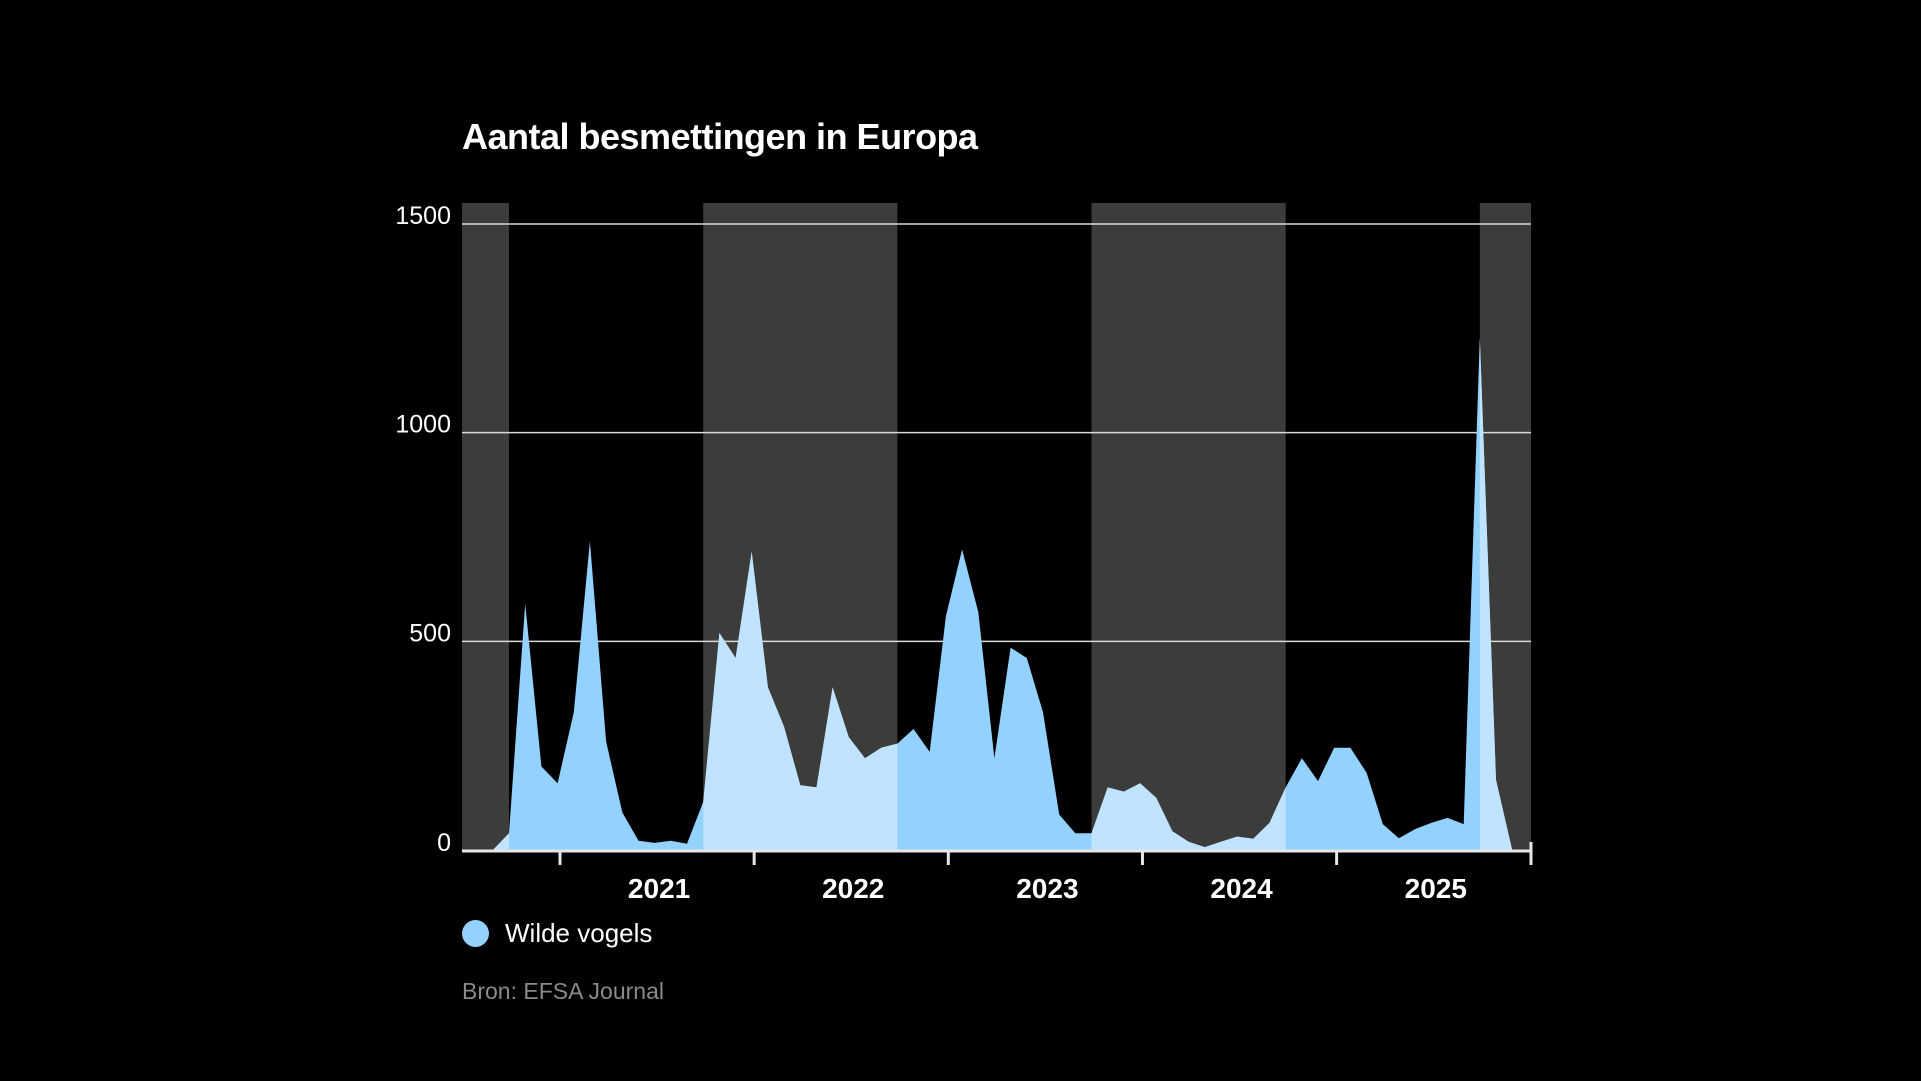 Image resolution: width=1921 pixels, height=1081 pixels. I want to click on y-tick-label: 1500, so click(423, 216).